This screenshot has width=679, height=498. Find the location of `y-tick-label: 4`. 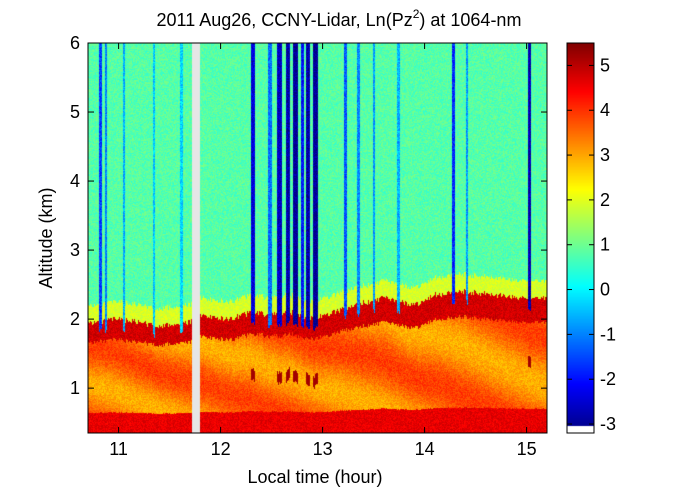

y-tick-label: 4 is located at coordinates (75, 181).